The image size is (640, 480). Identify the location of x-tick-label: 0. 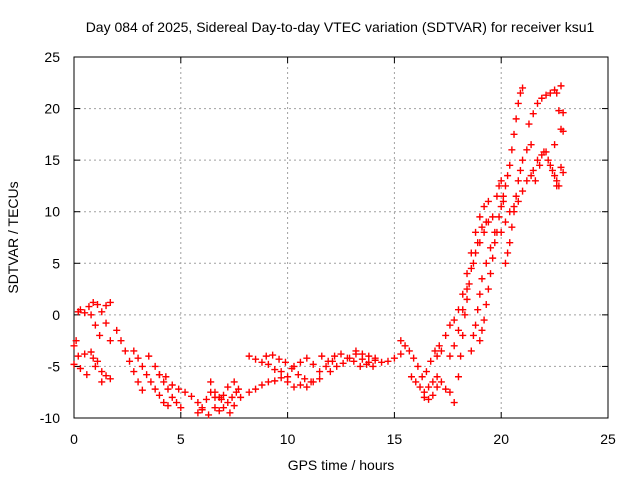
(74, 439).